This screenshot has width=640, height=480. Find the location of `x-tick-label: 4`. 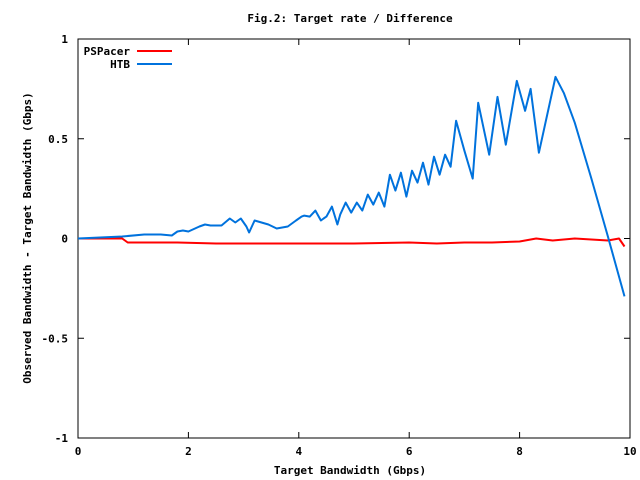

x-tick-label: 4 is located at coordinates (298, 451).